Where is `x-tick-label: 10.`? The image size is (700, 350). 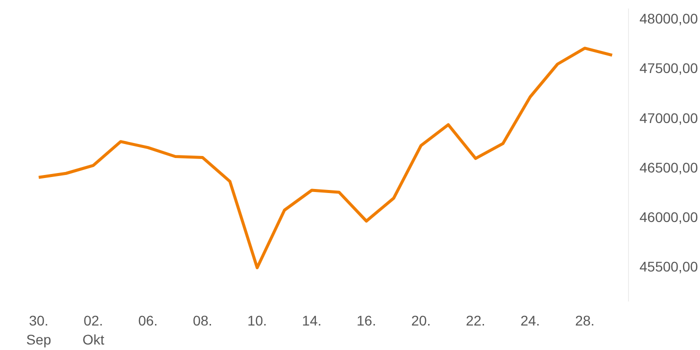 x-tick-label: 10. is located at coordinates (257, 320).